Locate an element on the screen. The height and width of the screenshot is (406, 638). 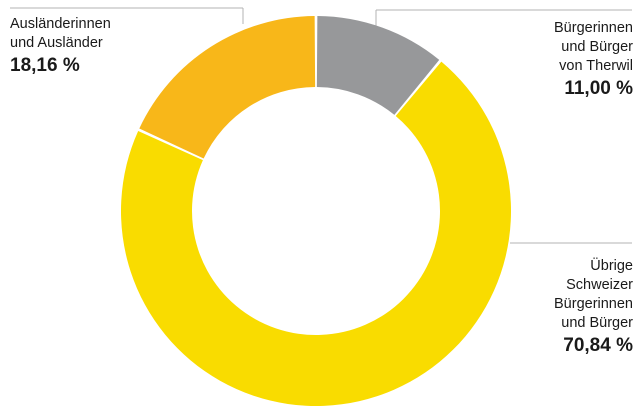
label-therwil-name: Bürgerinnen und Bürger von Therwil is located at coordinates (593, 47).